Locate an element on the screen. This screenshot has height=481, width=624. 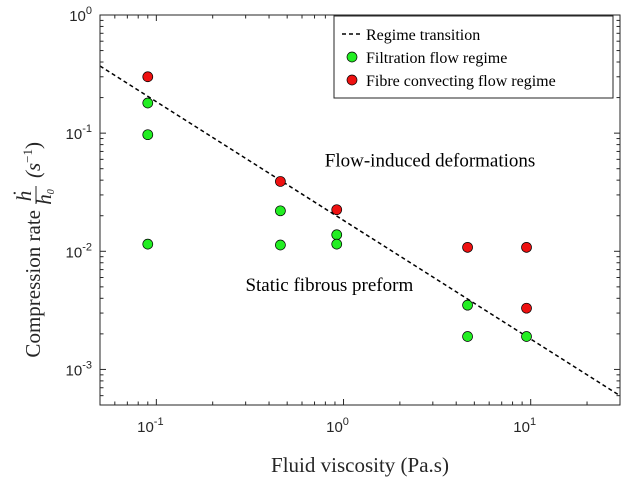
legend-swatch-fibre-convecting is located at coordinates (352, 80).